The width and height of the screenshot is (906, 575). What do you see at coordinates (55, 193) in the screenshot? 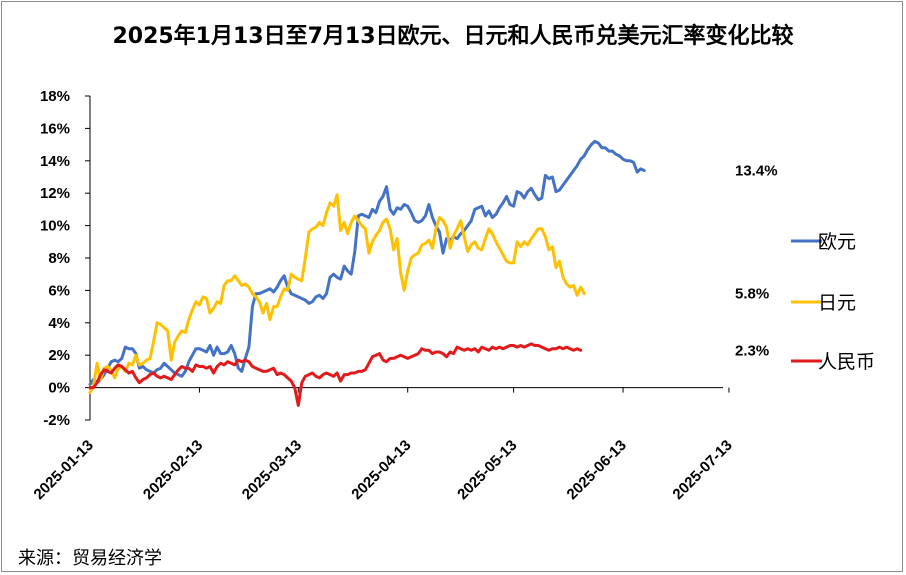
I see `y-tick-label: 12%` at bounding box center [55, 193].